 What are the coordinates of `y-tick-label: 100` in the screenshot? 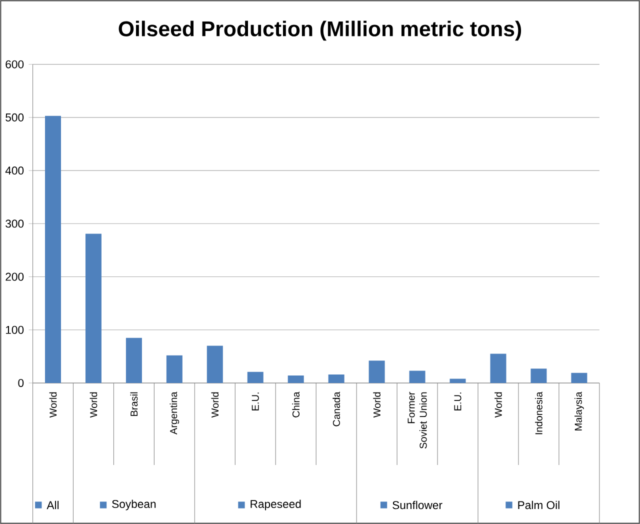 It's located at (15, 330).